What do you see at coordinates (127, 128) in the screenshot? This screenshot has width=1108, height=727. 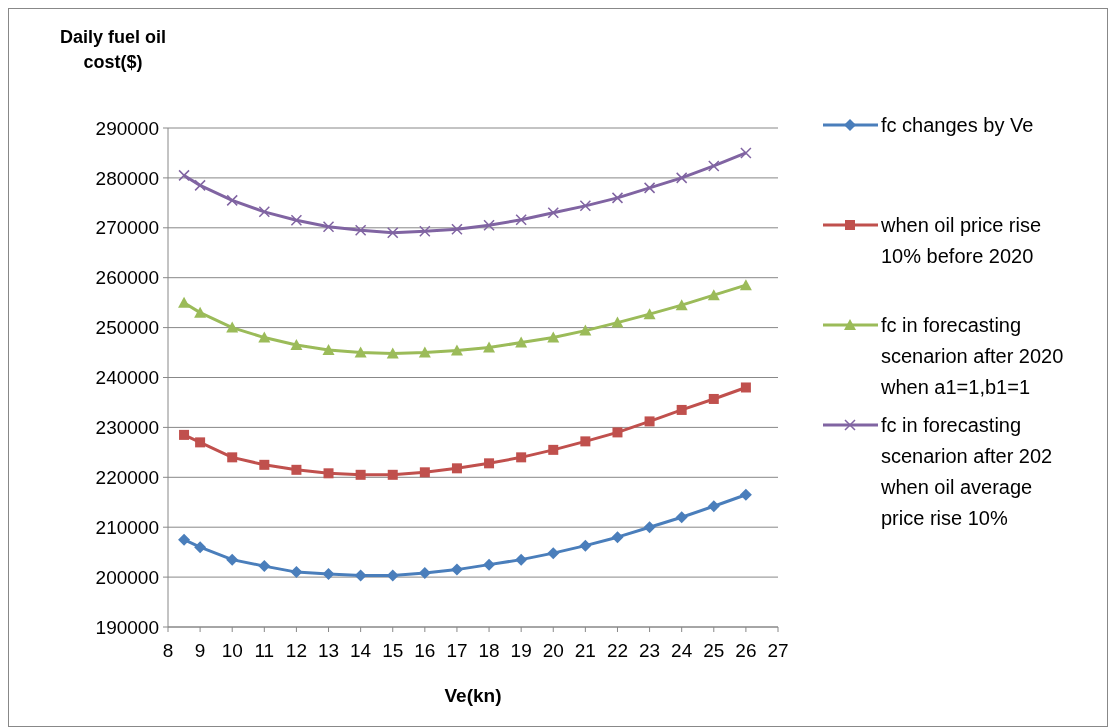 I see `y-tick-label: 290000` at bounding box center [127, 128].